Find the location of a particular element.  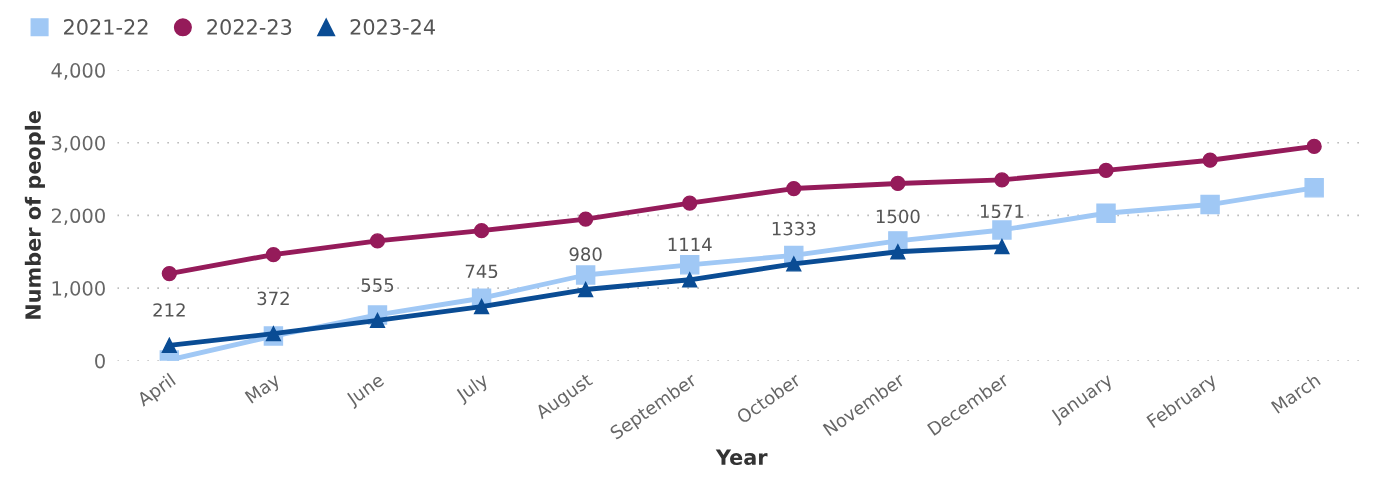

legend-label: 2022-23 is located at coordinates (249, 27).